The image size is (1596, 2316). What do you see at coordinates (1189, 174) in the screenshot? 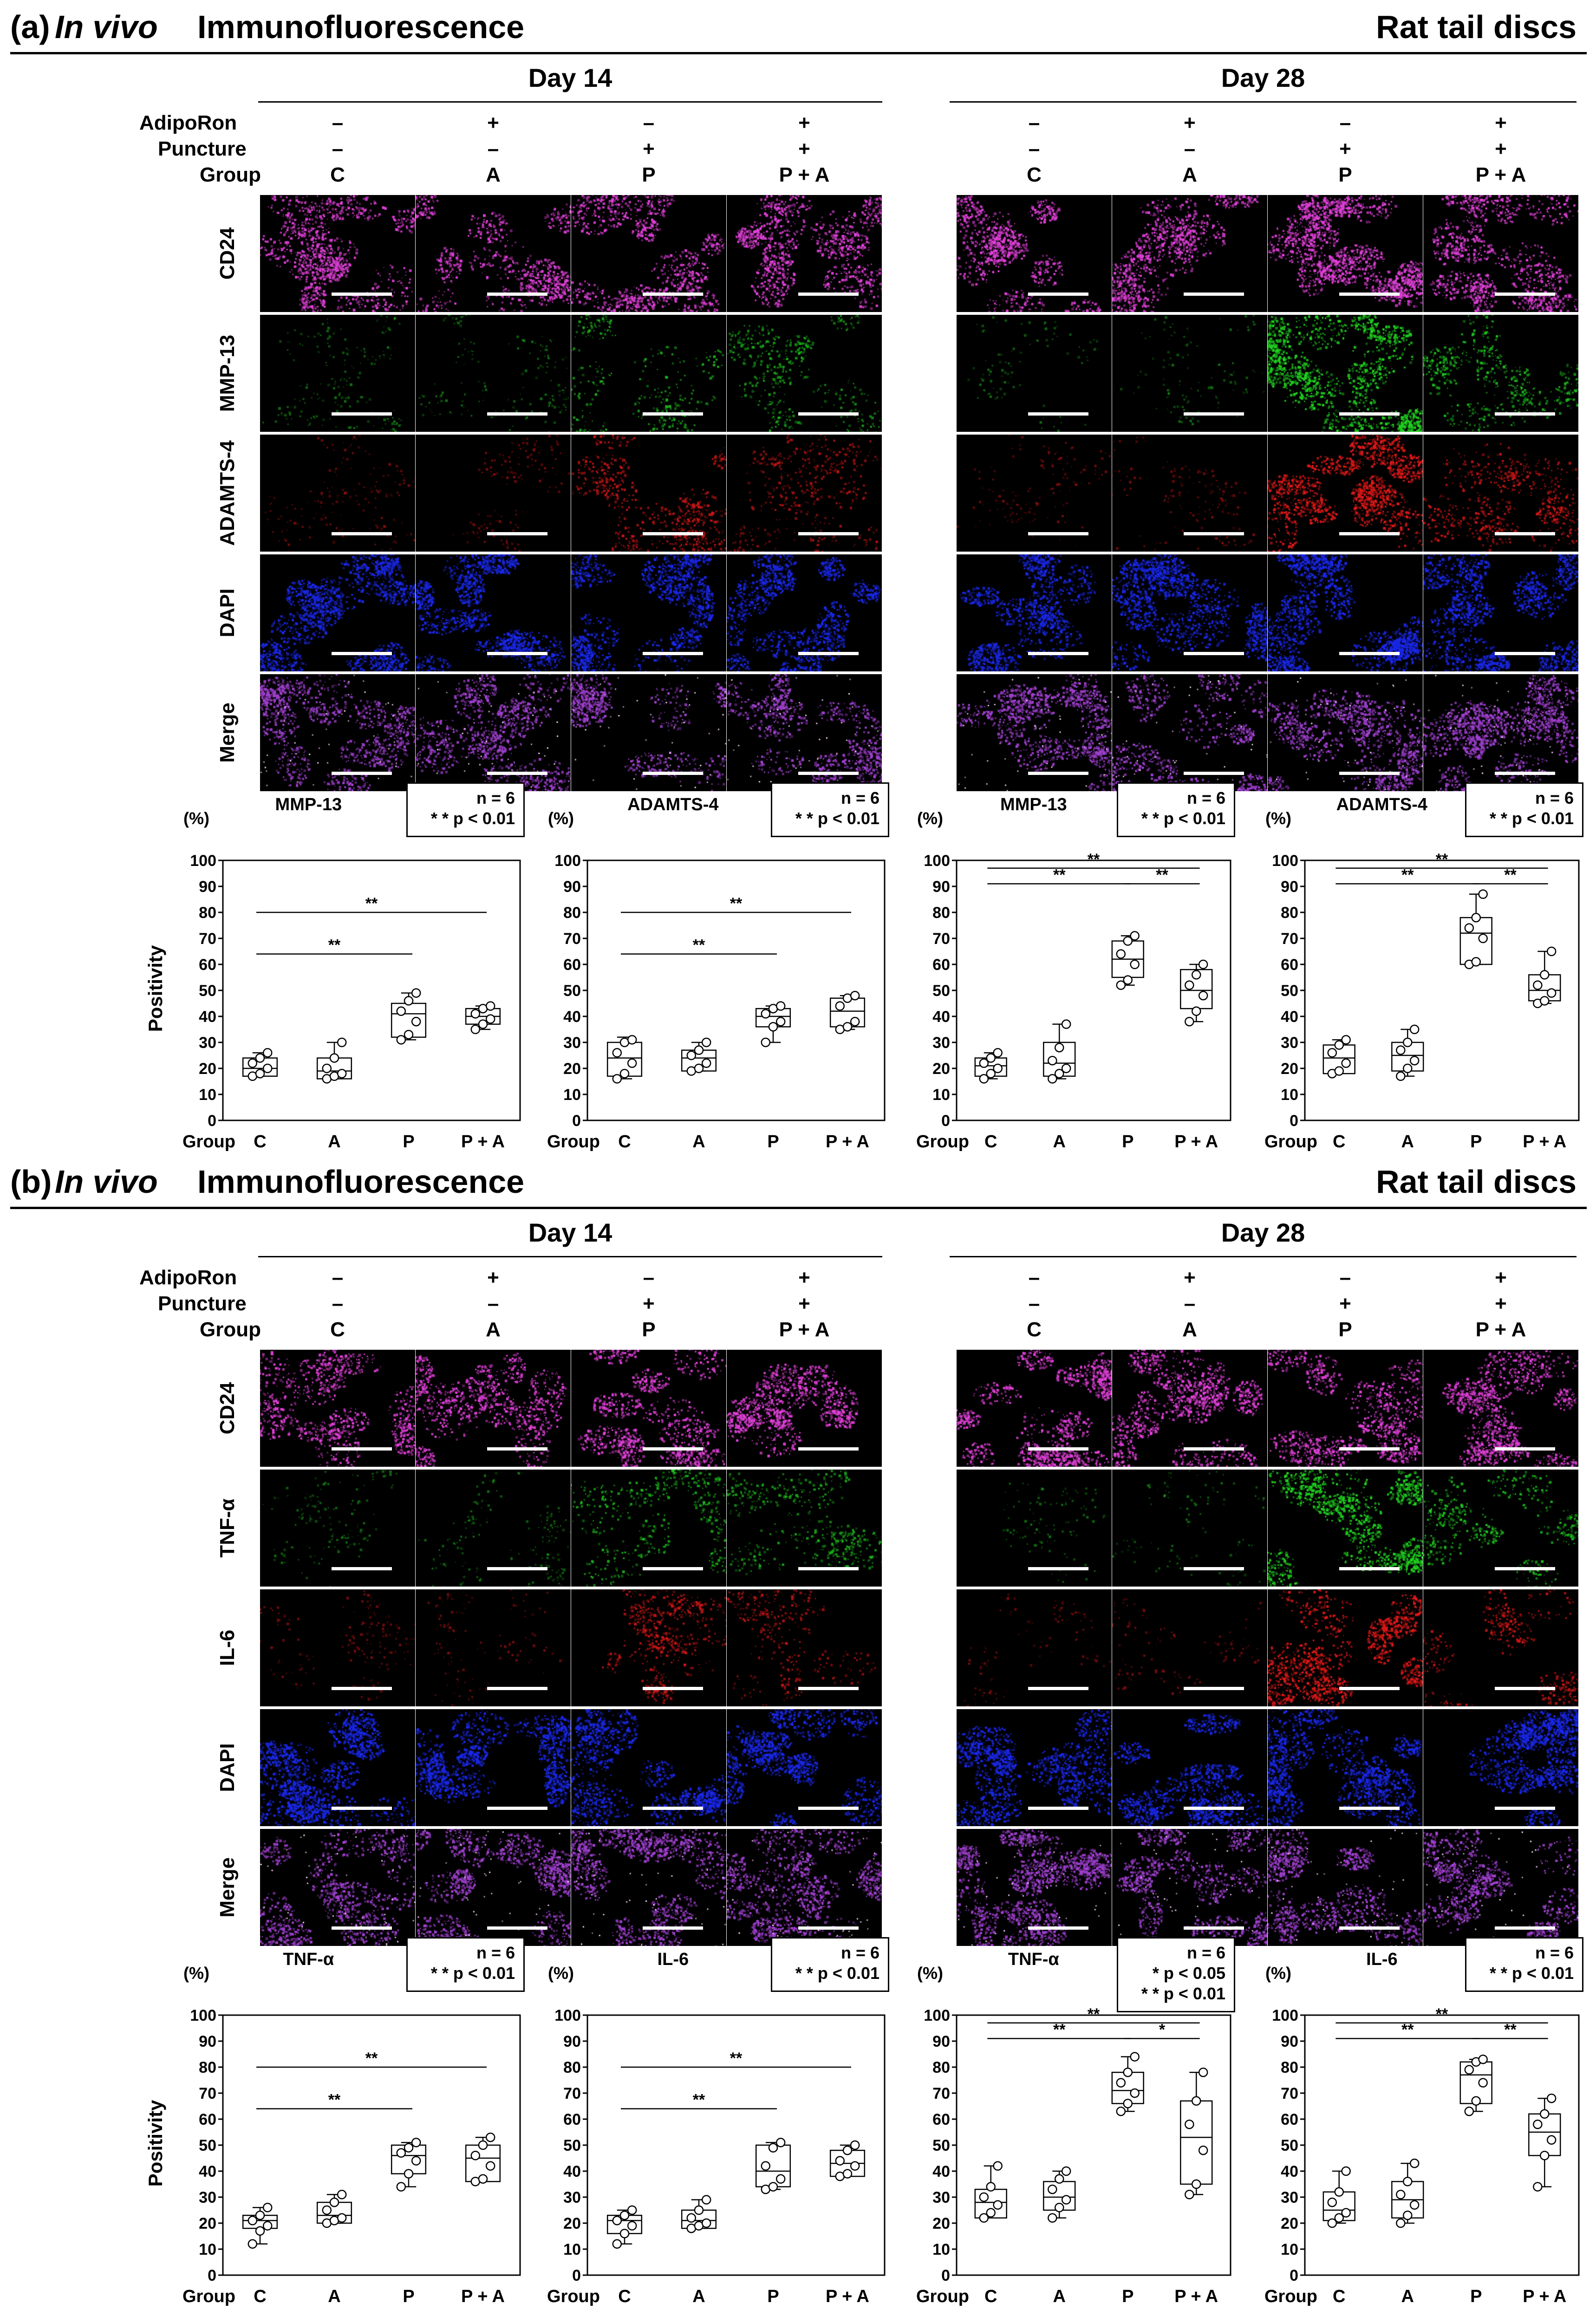
I see `group-label: A` at bounding box center [1189, 174].